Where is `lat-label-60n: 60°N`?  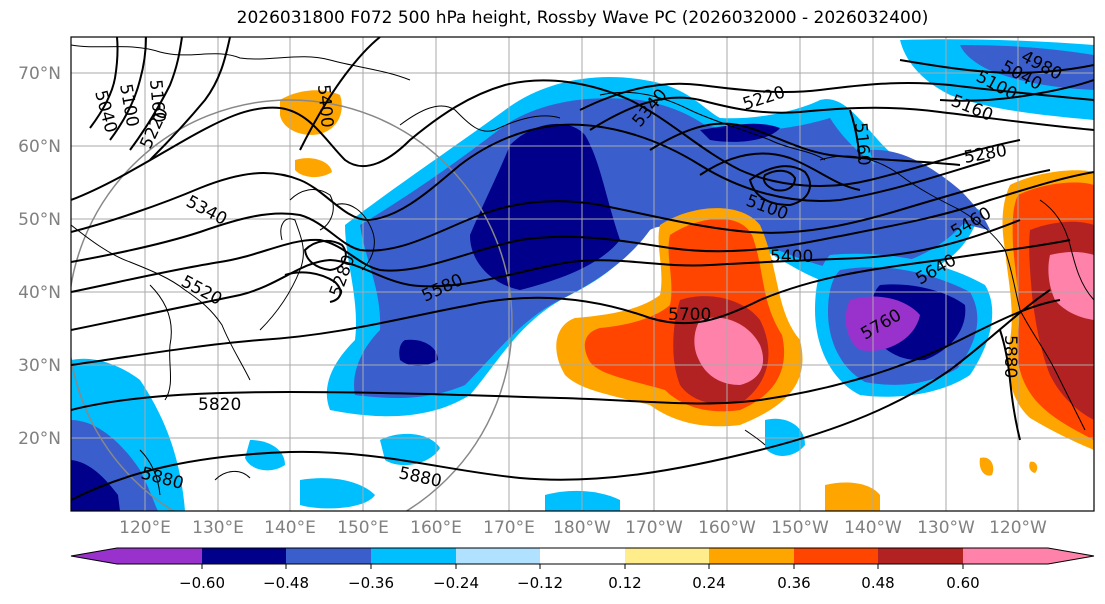 lat-label-60n: 60°N is located at coordinates (39, 147).